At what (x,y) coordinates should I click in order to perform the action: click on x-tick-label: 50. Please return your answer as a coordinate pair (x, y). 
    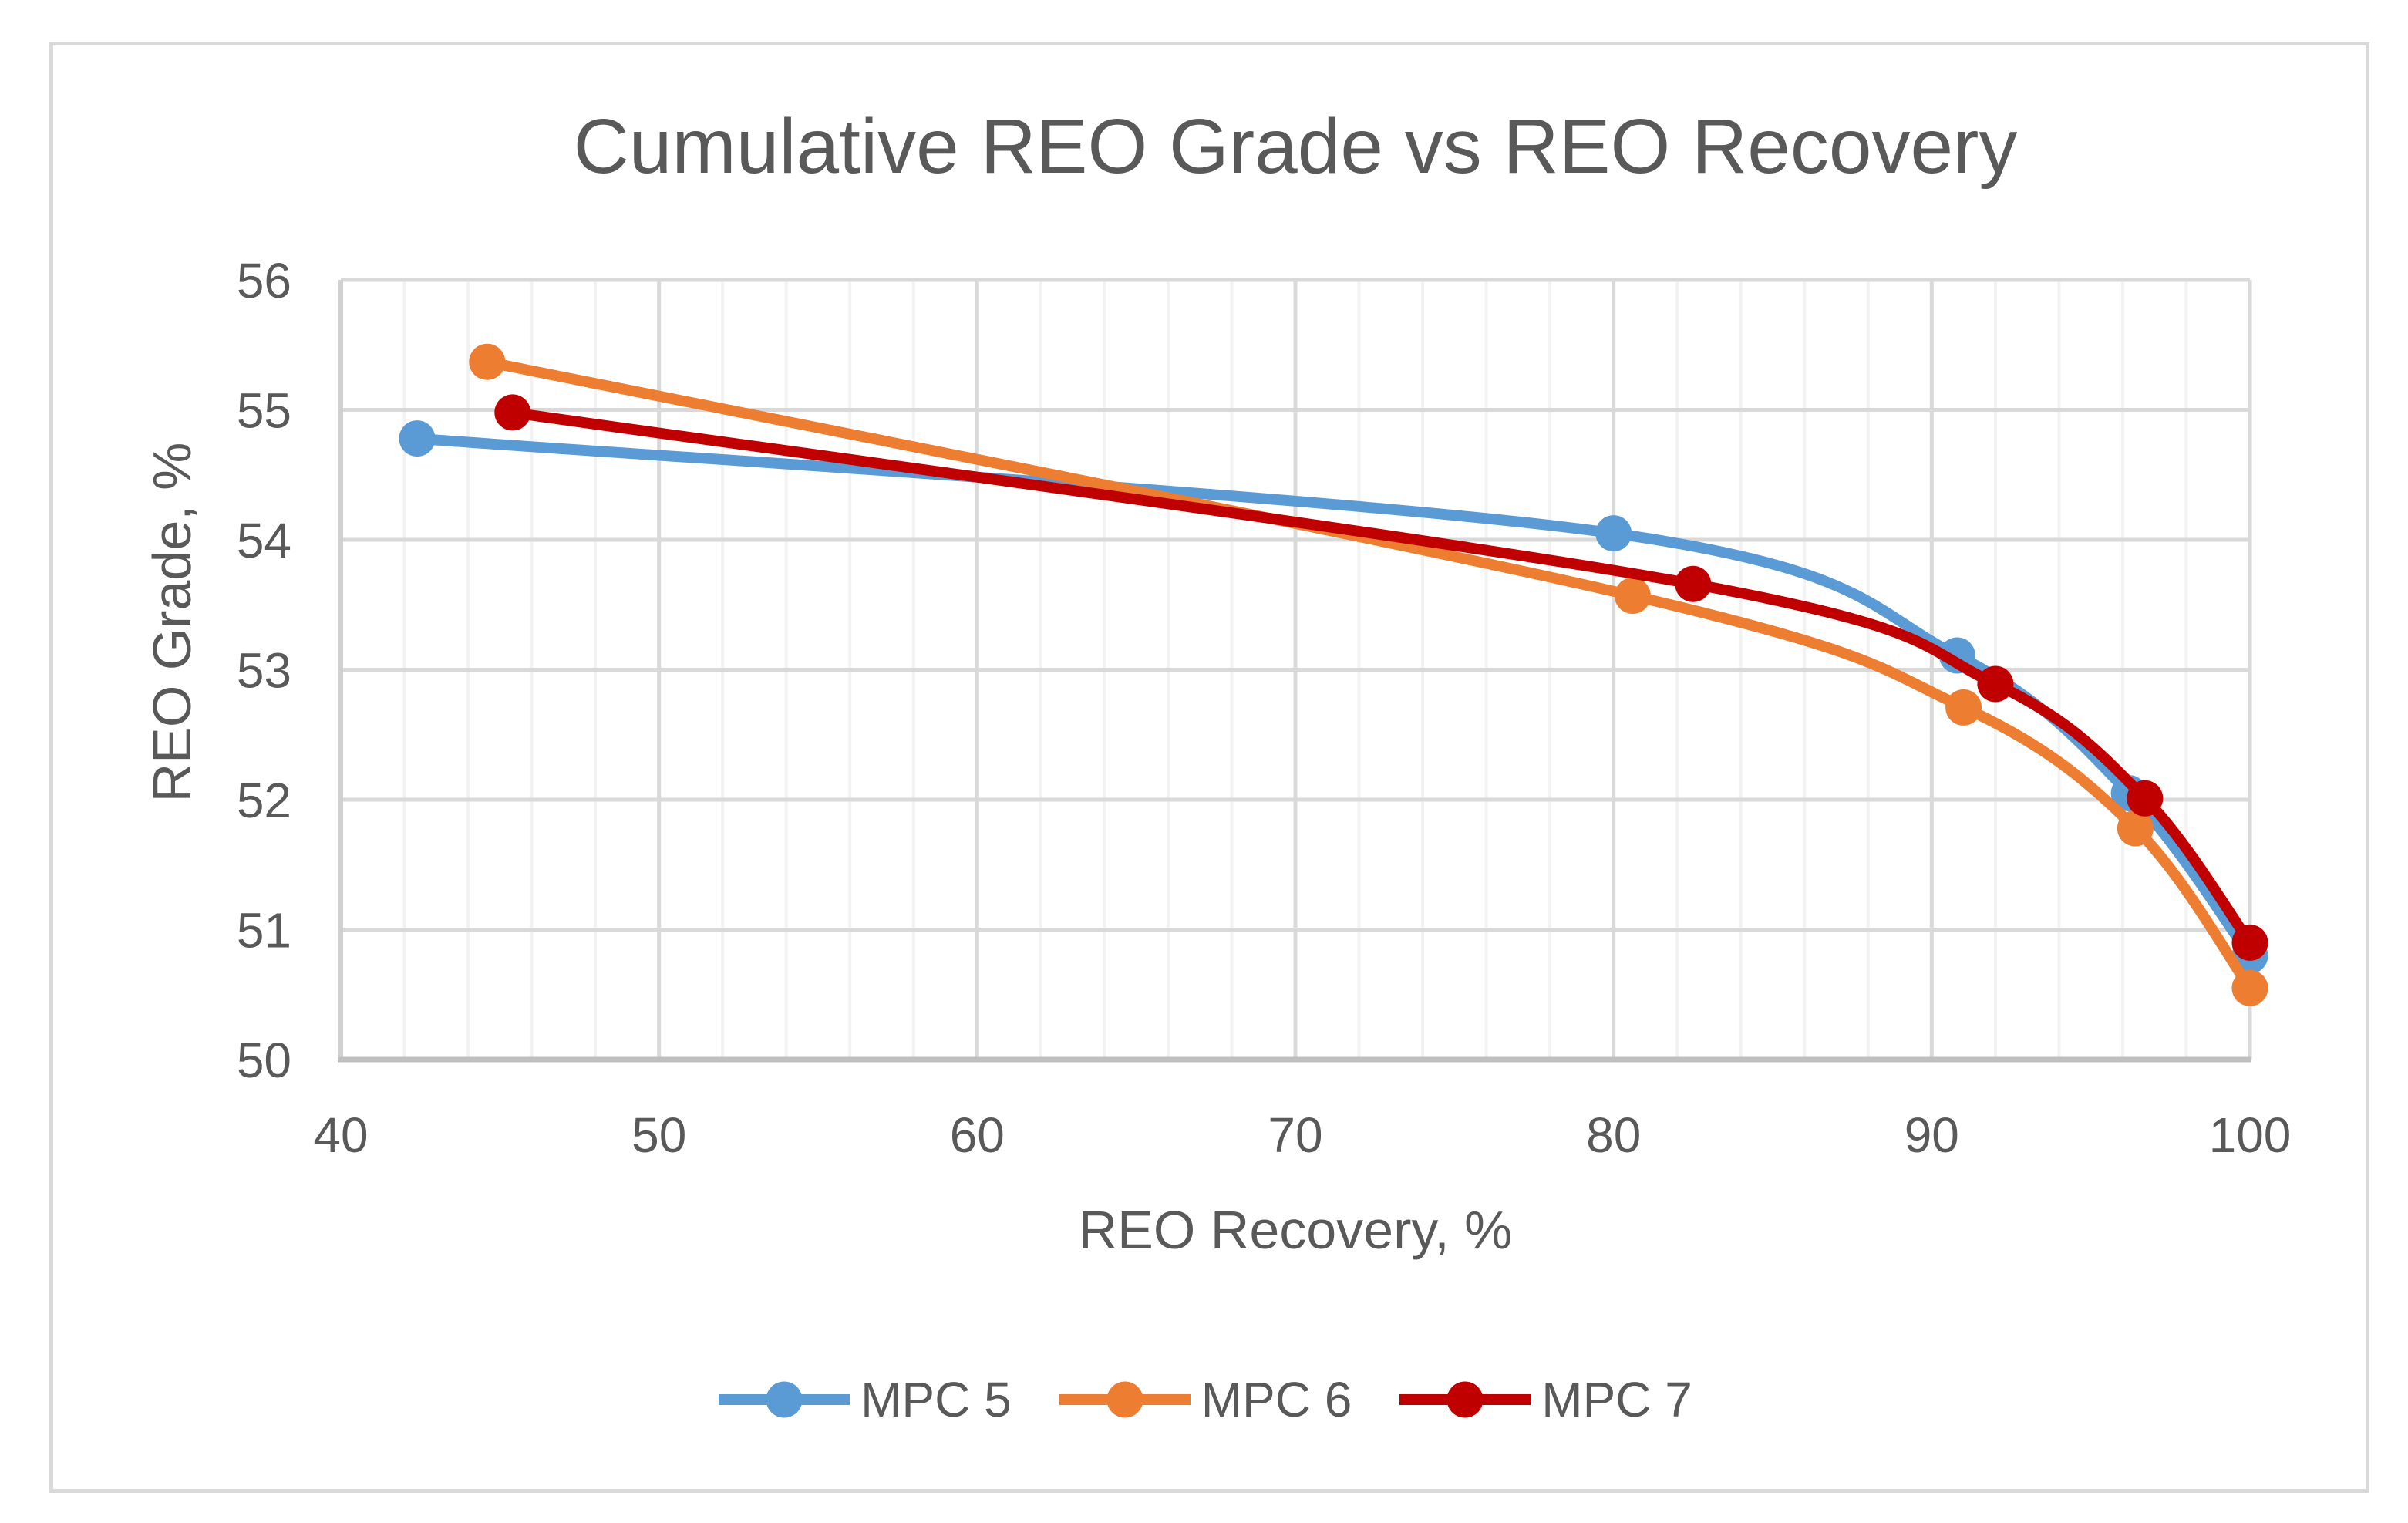
    Looking at the image, I should click on (658, 1135).